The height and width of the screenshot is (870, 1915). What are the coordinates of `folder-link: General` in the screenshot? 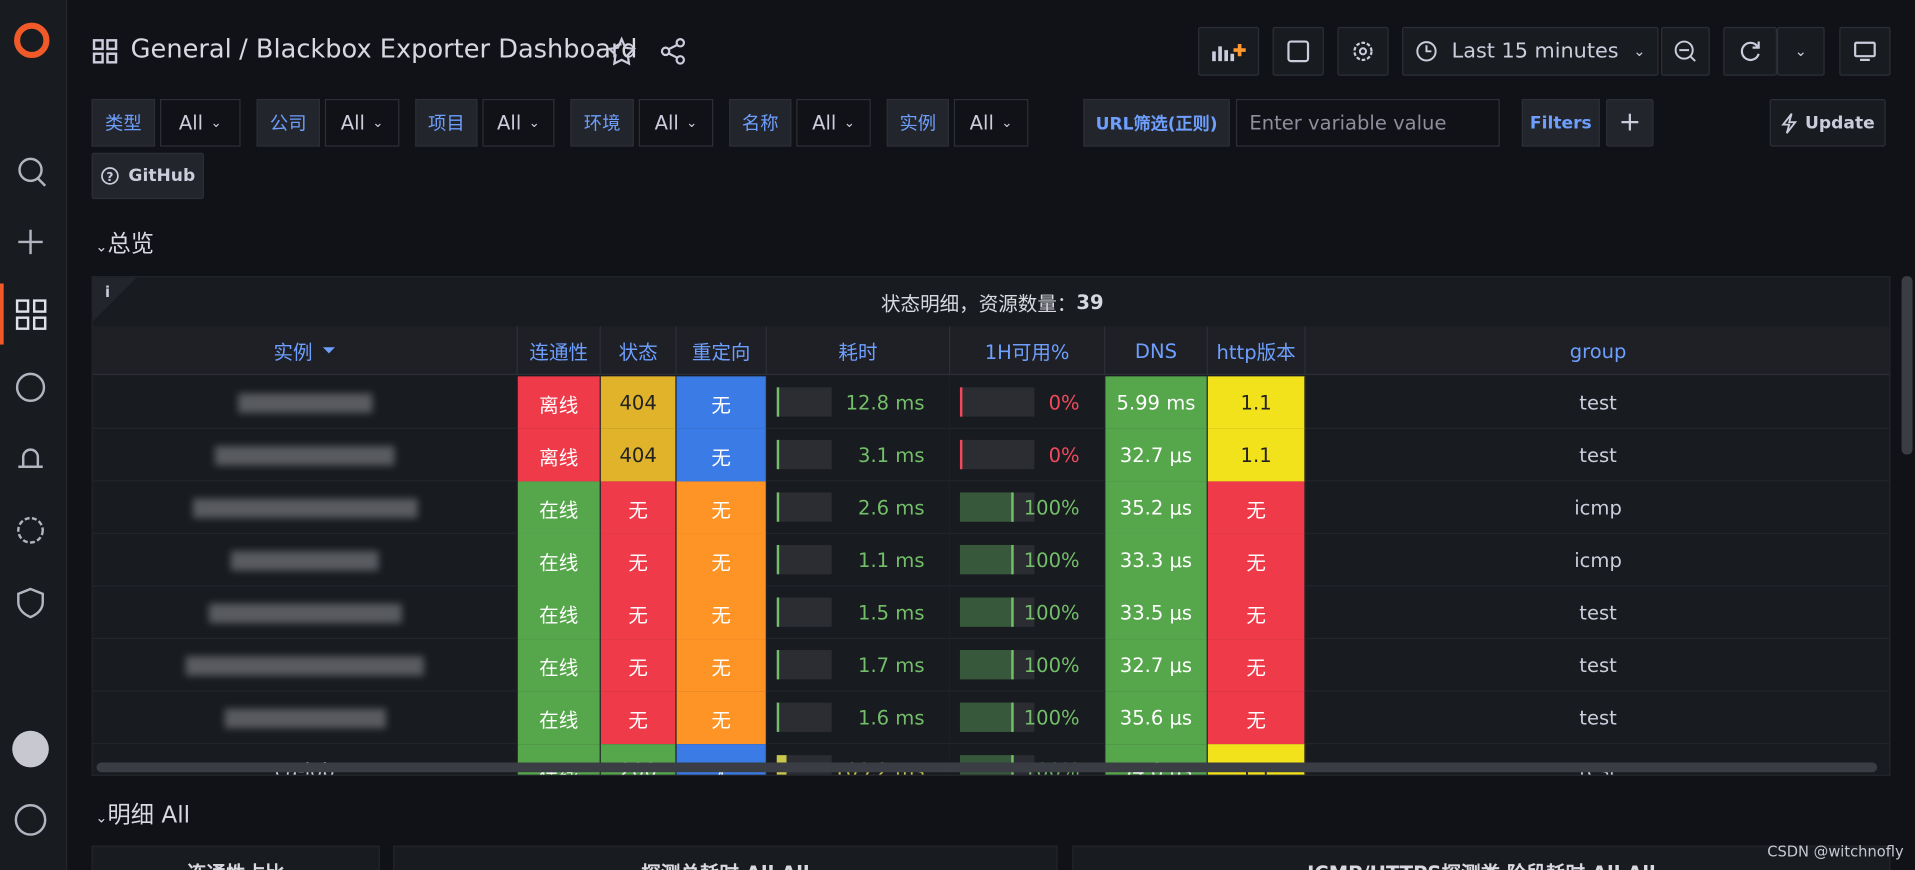 It's located at (181, 49).